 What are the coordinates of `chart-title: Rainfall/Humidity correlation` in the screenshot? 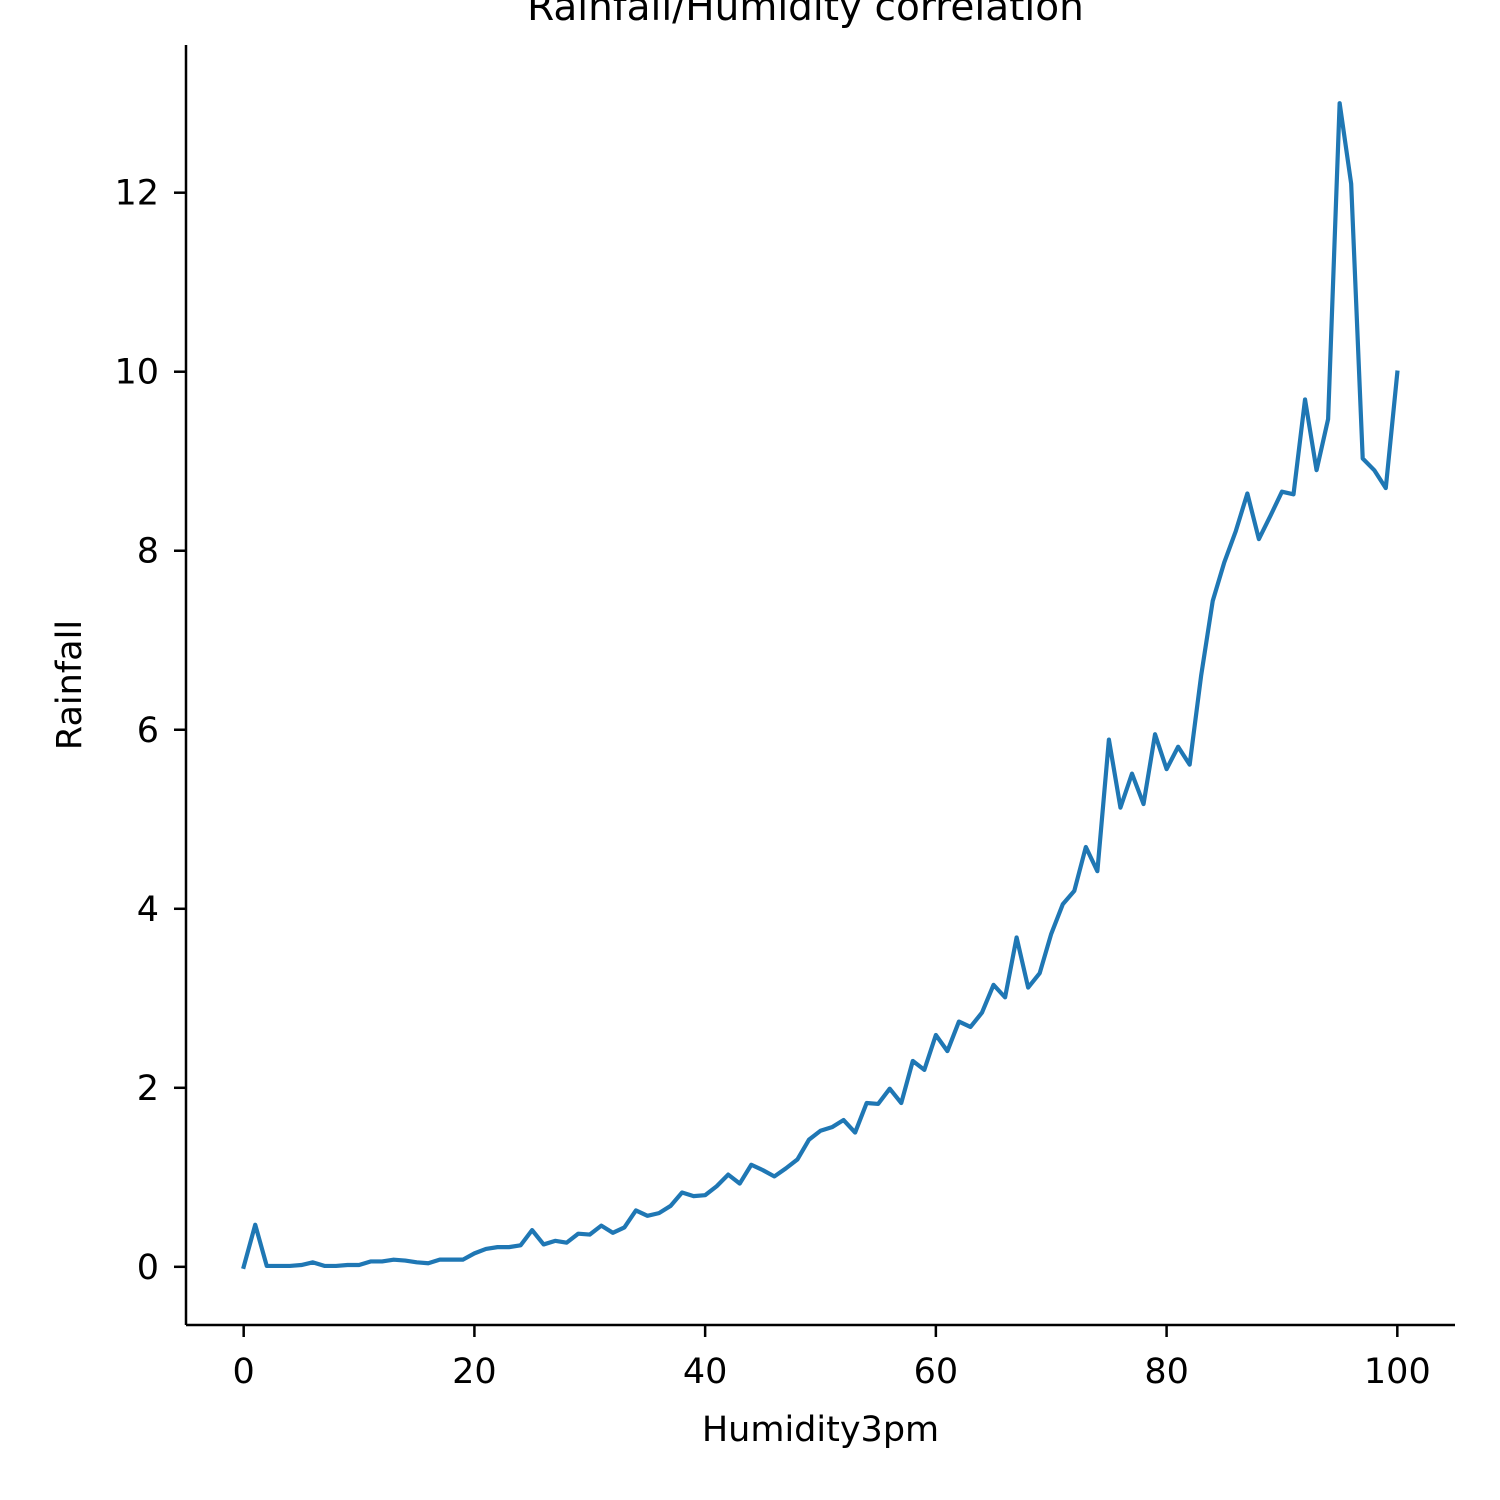 It's located at (805, 15).